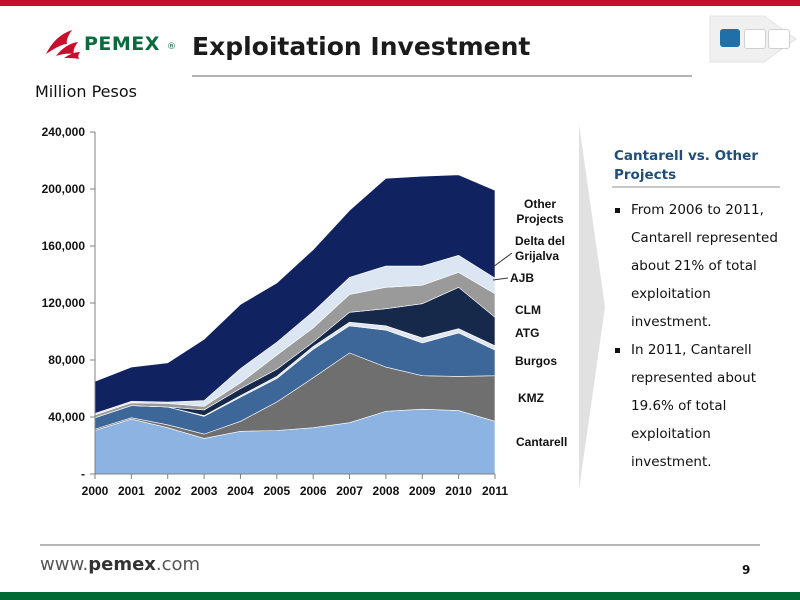 Image resolution: width=800 pixels, height=600 pixels. Describe the element at coordinates (63, 44) in the screenshot. I see `pemex-eagle-icon` at that location.